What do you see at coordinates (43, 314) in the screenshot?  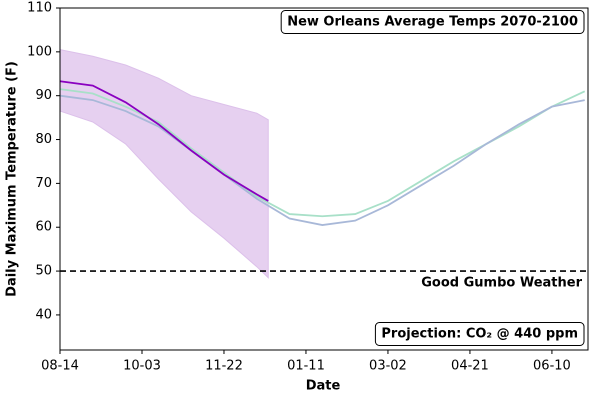 I see `y-tick-label: 40` at bounding box center [43, 314].